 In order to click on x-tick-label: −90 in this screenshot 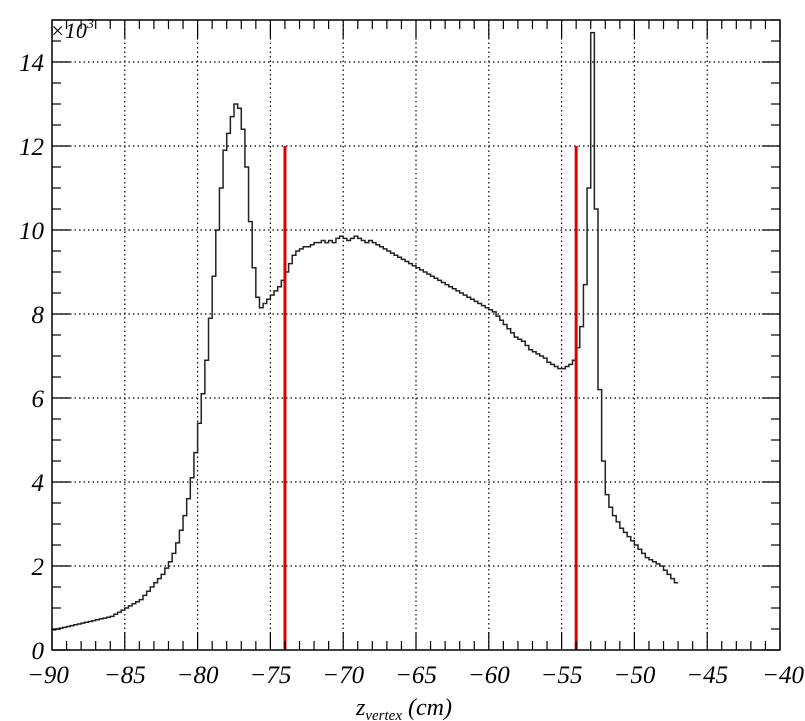, I will do `click(48, 675)`.